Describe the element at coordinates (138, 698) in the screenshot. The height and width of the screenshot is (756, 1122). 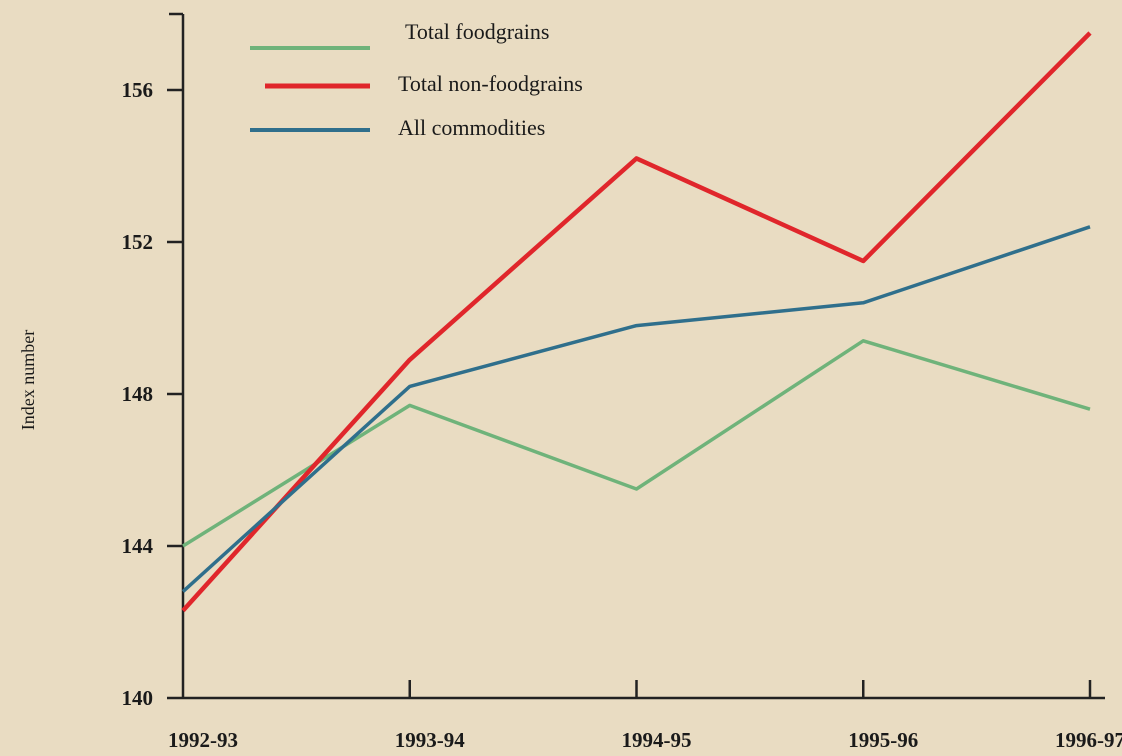
I see `y-tick-label: 140` at that location.